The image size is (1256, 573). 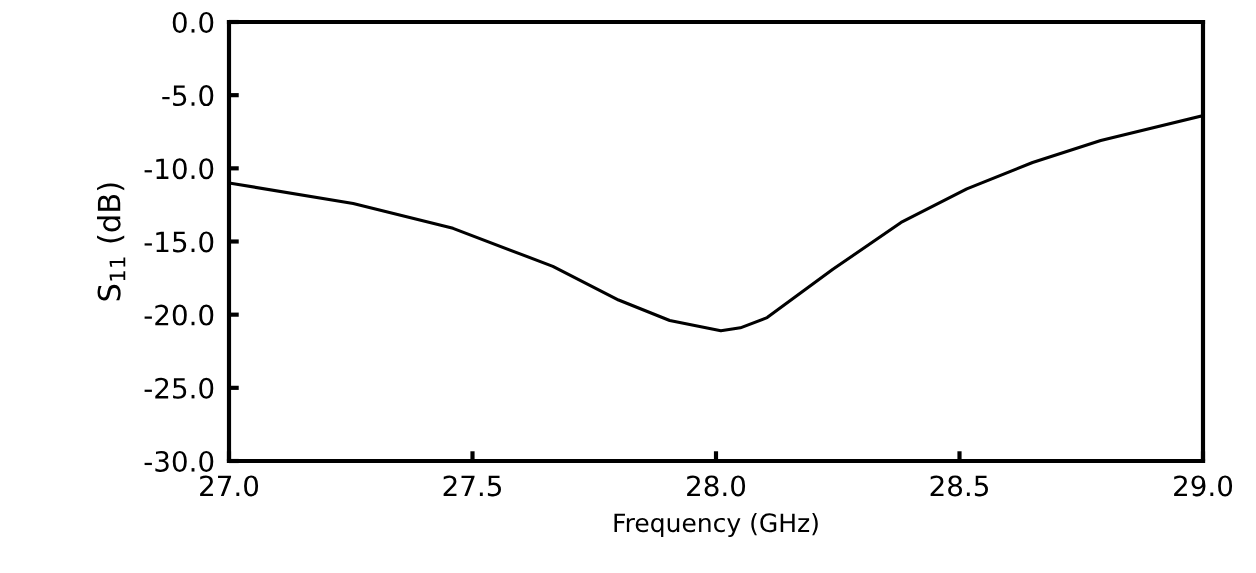 I want to click on y-axis-title: S$_{11}$ (dB), so click(x=111, y=242).